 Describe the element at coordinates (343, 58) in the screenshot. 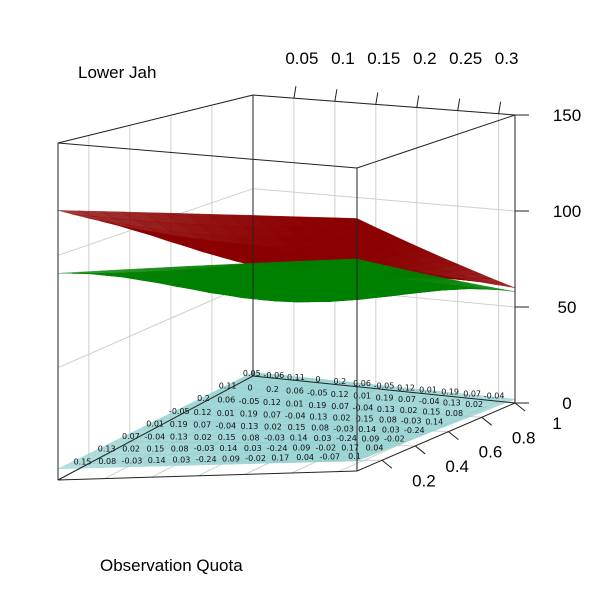

I see `x-tick-label: 0.1` at that location.